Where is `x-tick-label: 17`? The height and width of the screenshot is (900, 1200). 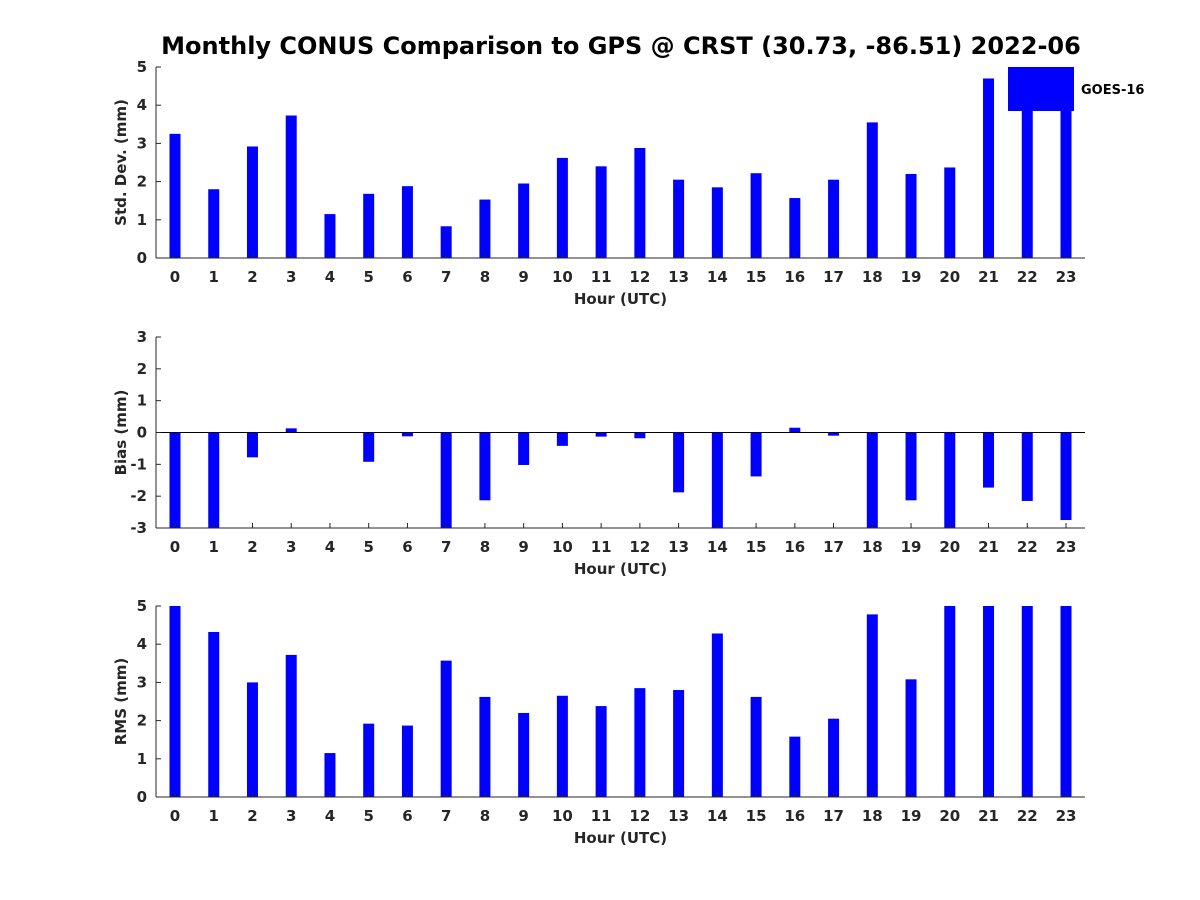 x-tick-label: 17 is located at coordinates (833, 277).